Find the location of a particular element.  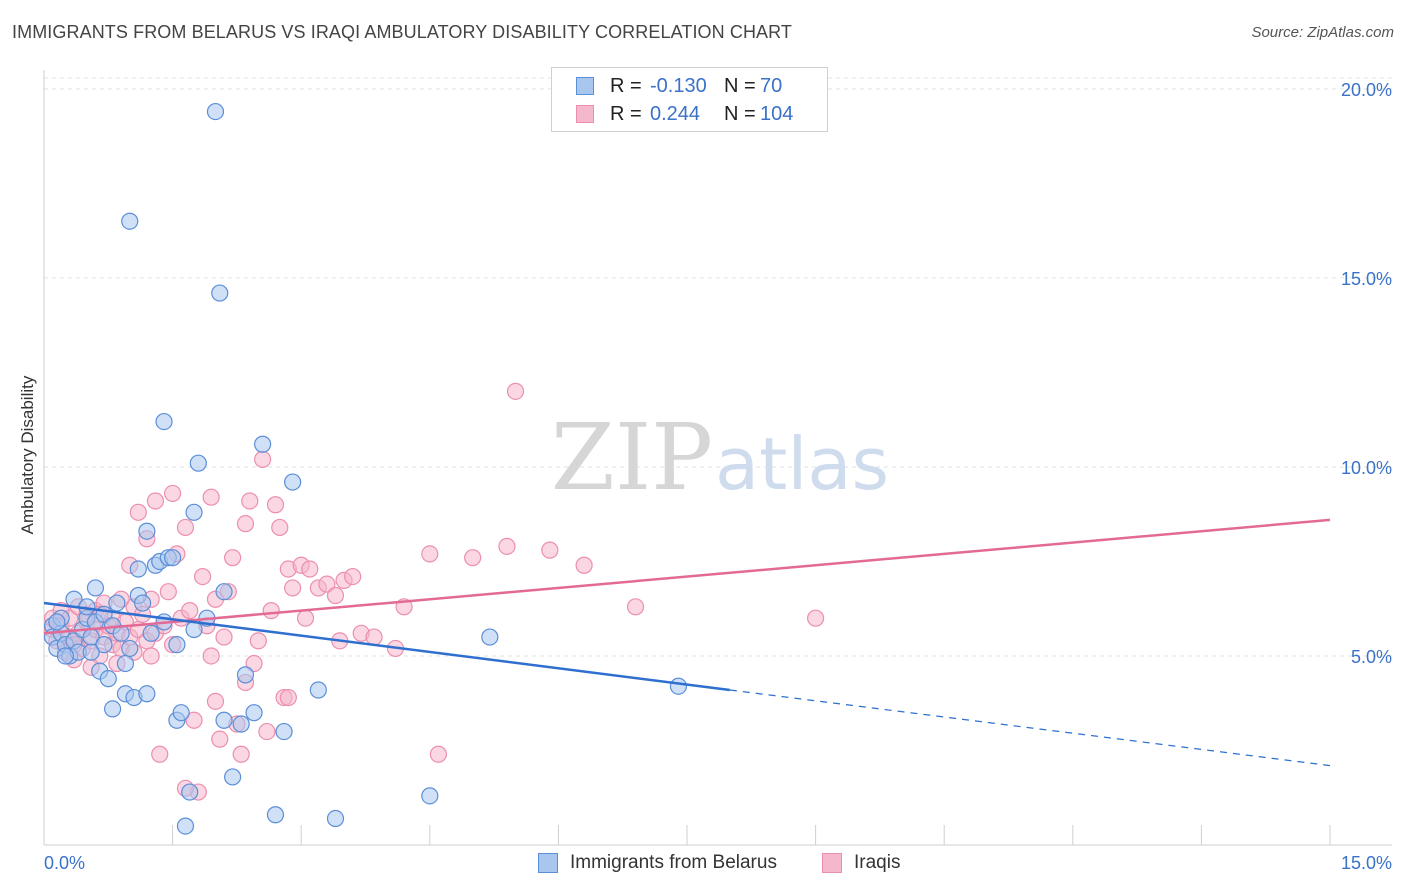

legend-row-belarus: R = -0.130 N = 70 is located at coordinates (679, 86).